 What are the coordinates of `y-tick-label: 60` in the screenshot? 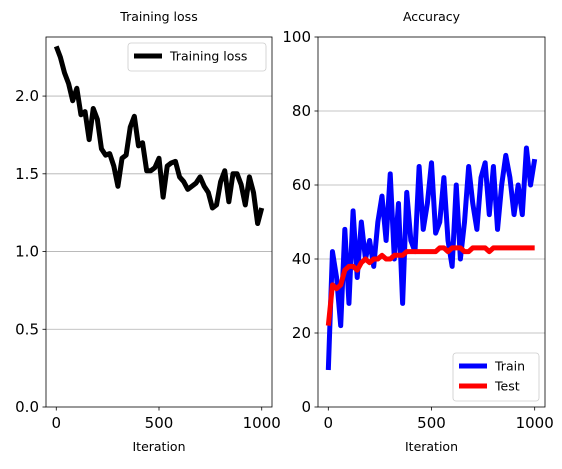 It's located at (301, 185).